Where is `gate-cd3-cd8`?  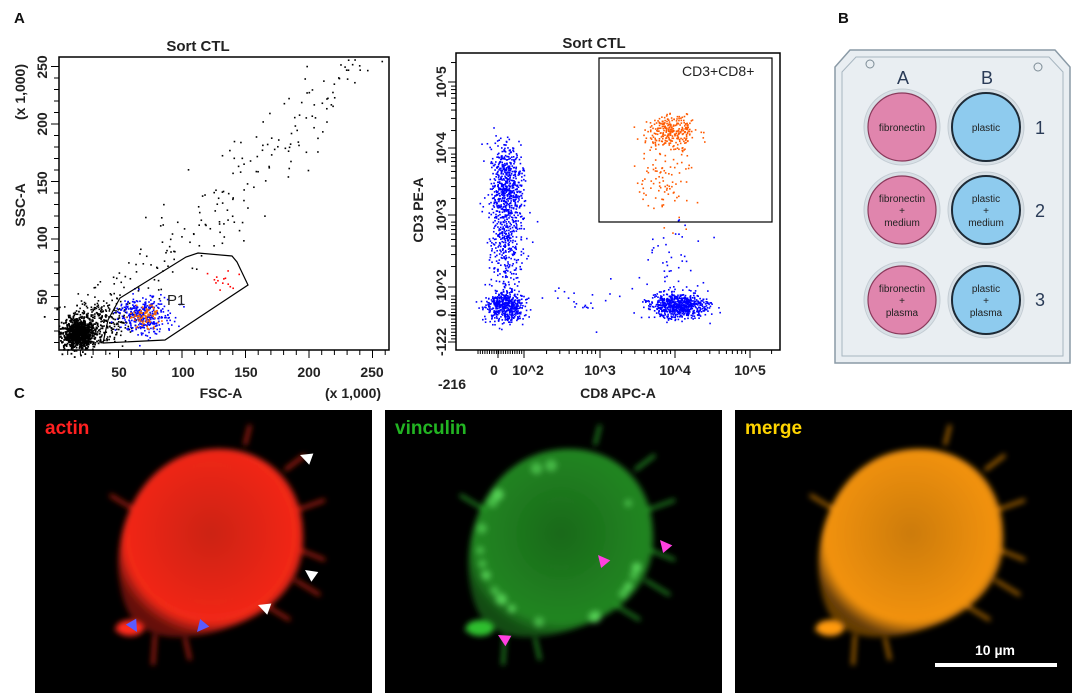 gate-cd3-cd8 is located at coordinates (685, 140).